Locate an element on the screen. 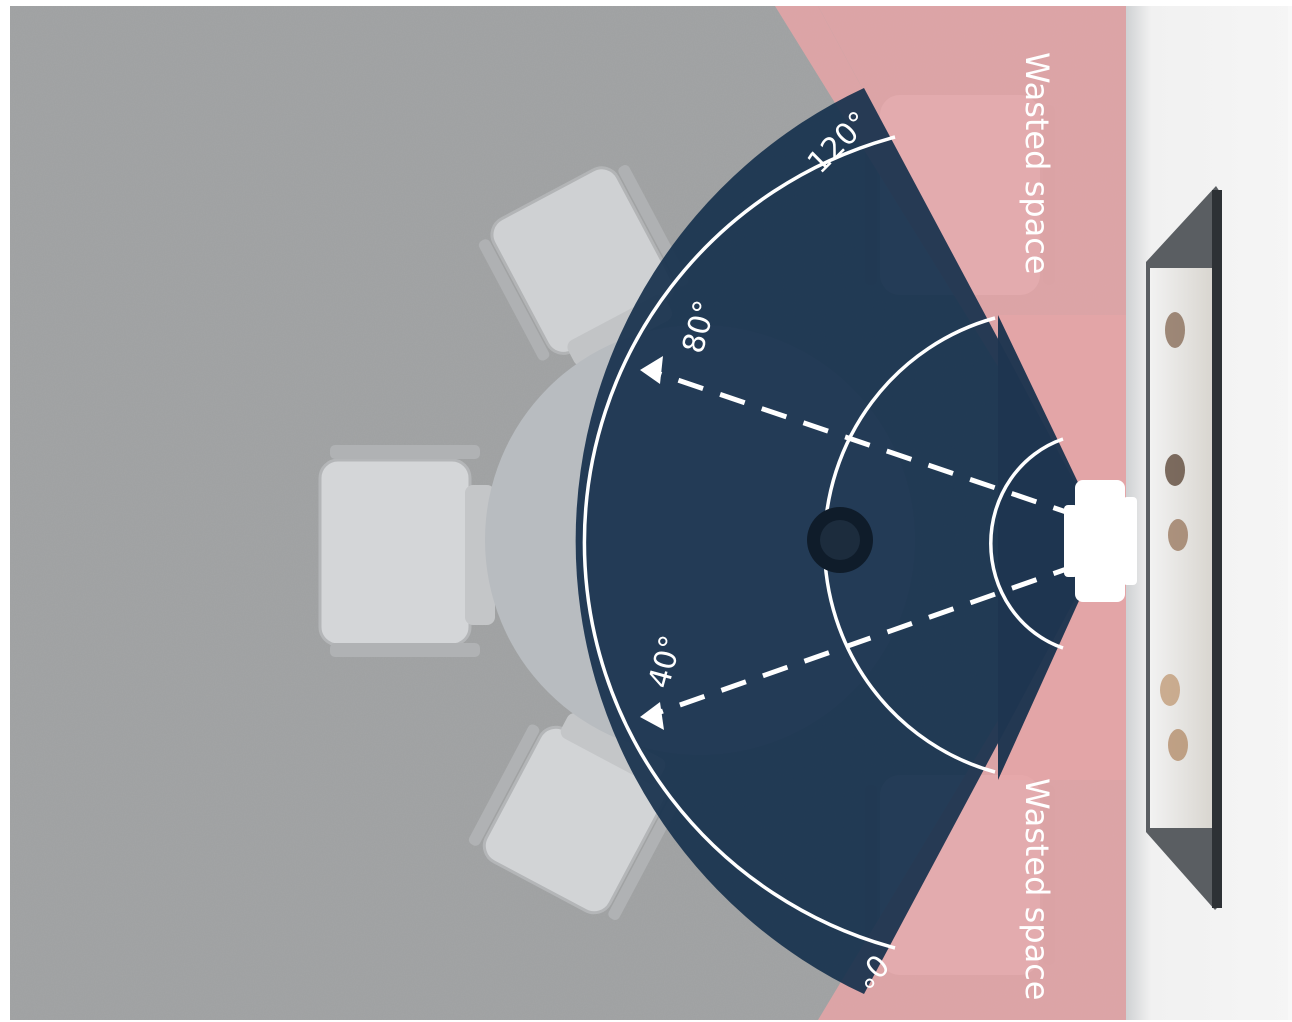  arc-near is located at coordinates (1026, 543).